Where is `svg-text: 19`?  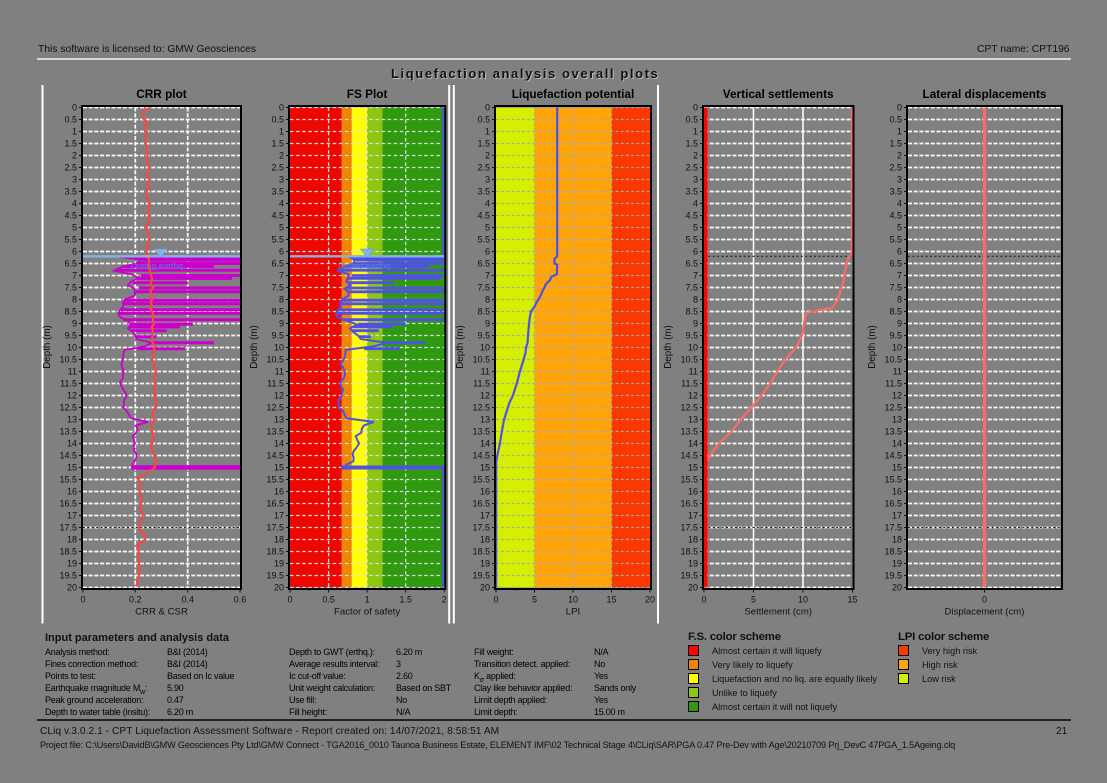
svg-text: 19 is located at coordinates (693, 564).